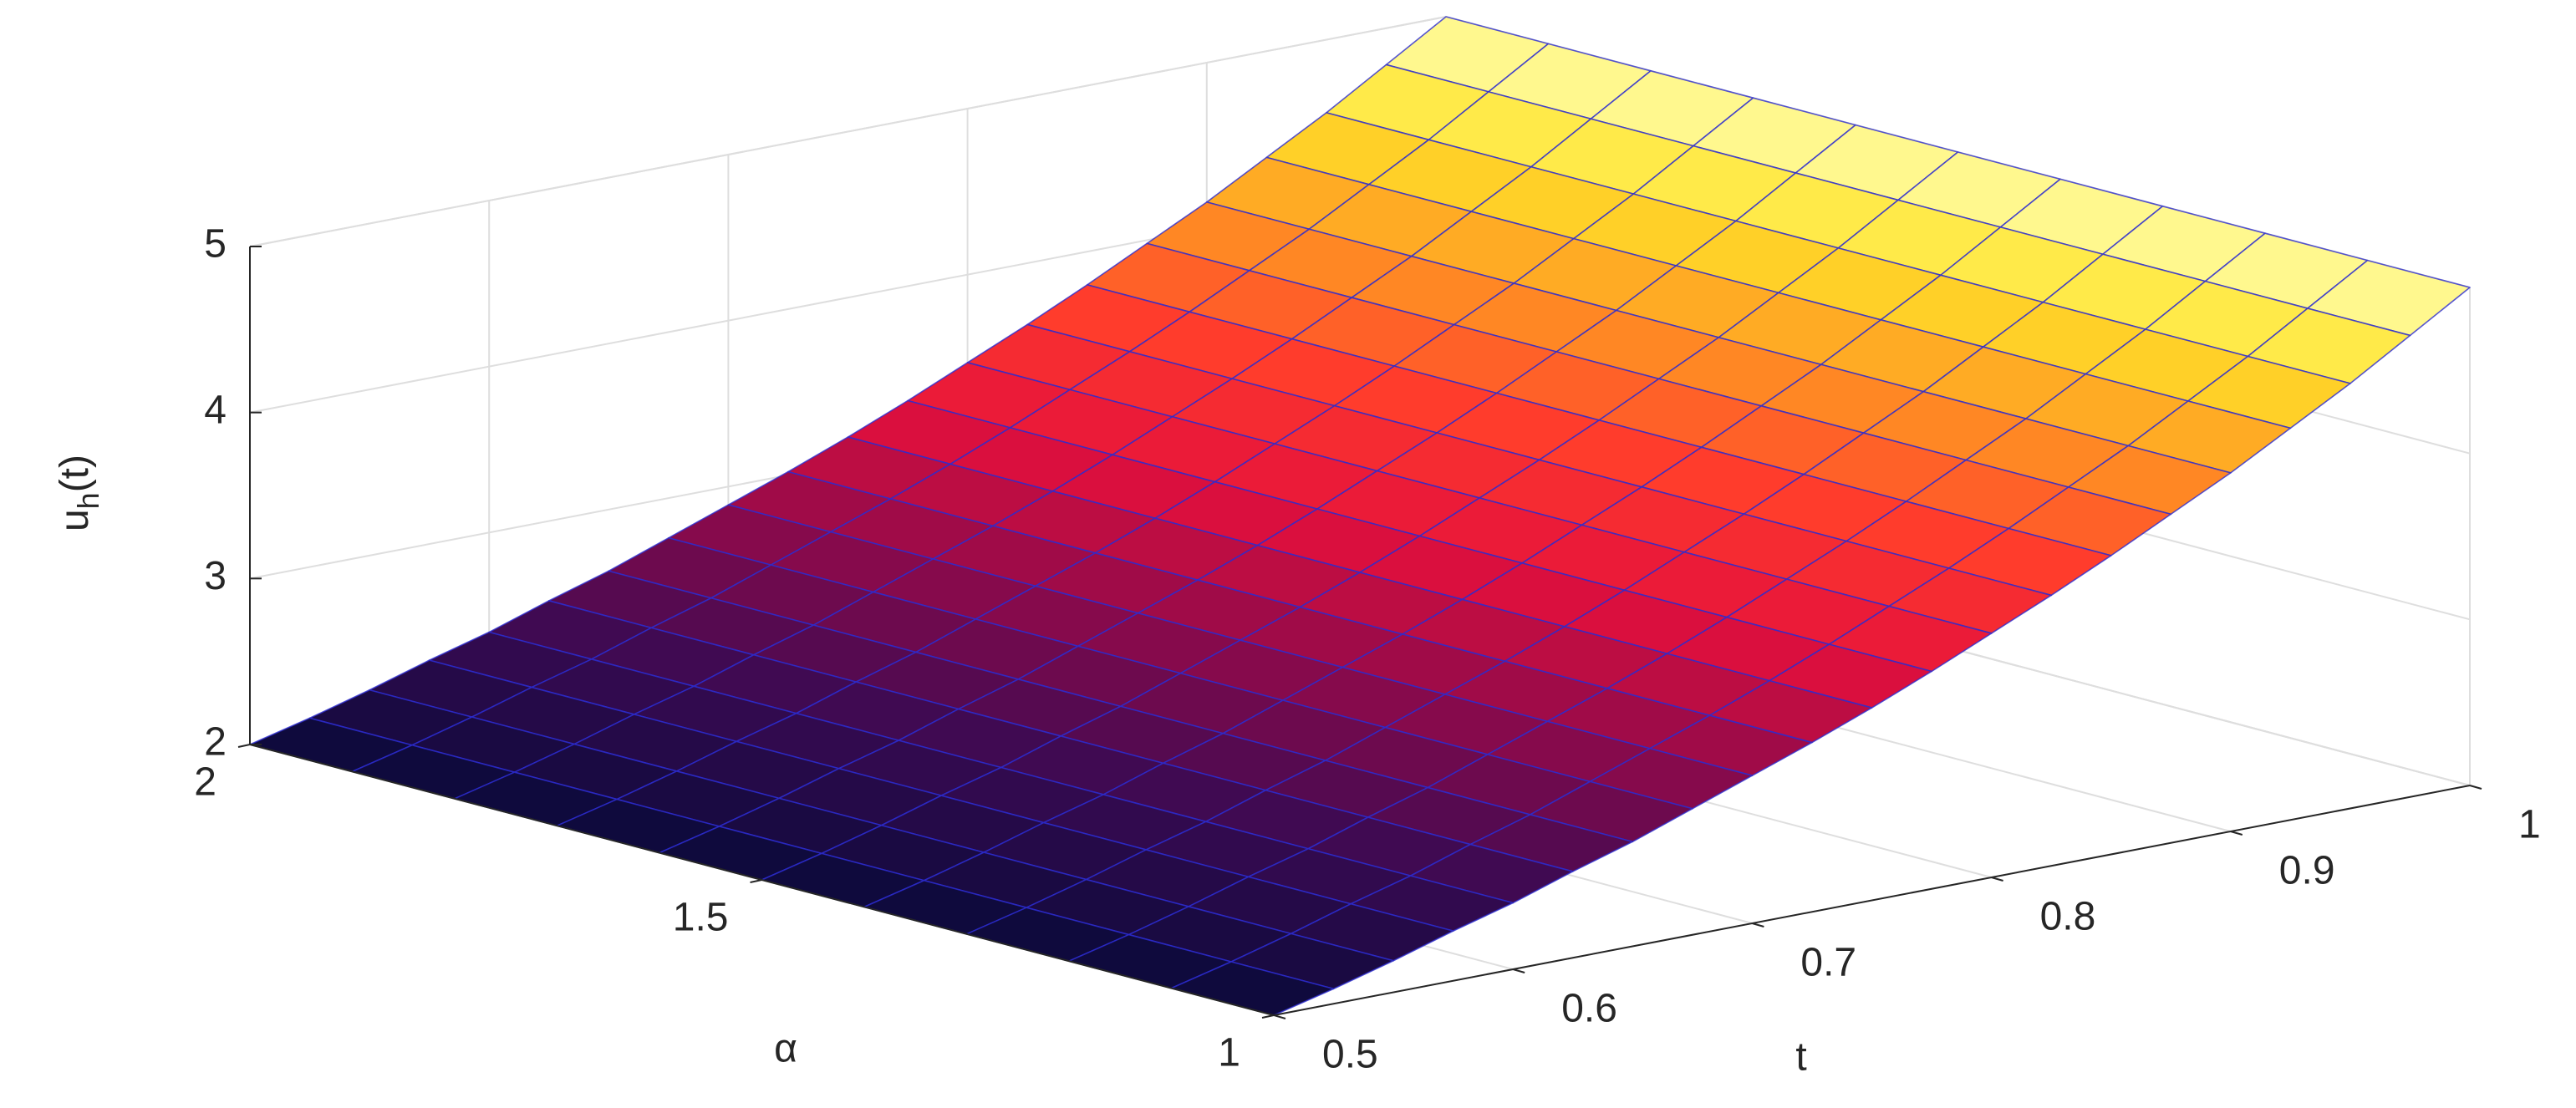  Describe the element at coordinates (2307, 871) in the screenshot. I see `x-tick-label: 0.9` at that location.